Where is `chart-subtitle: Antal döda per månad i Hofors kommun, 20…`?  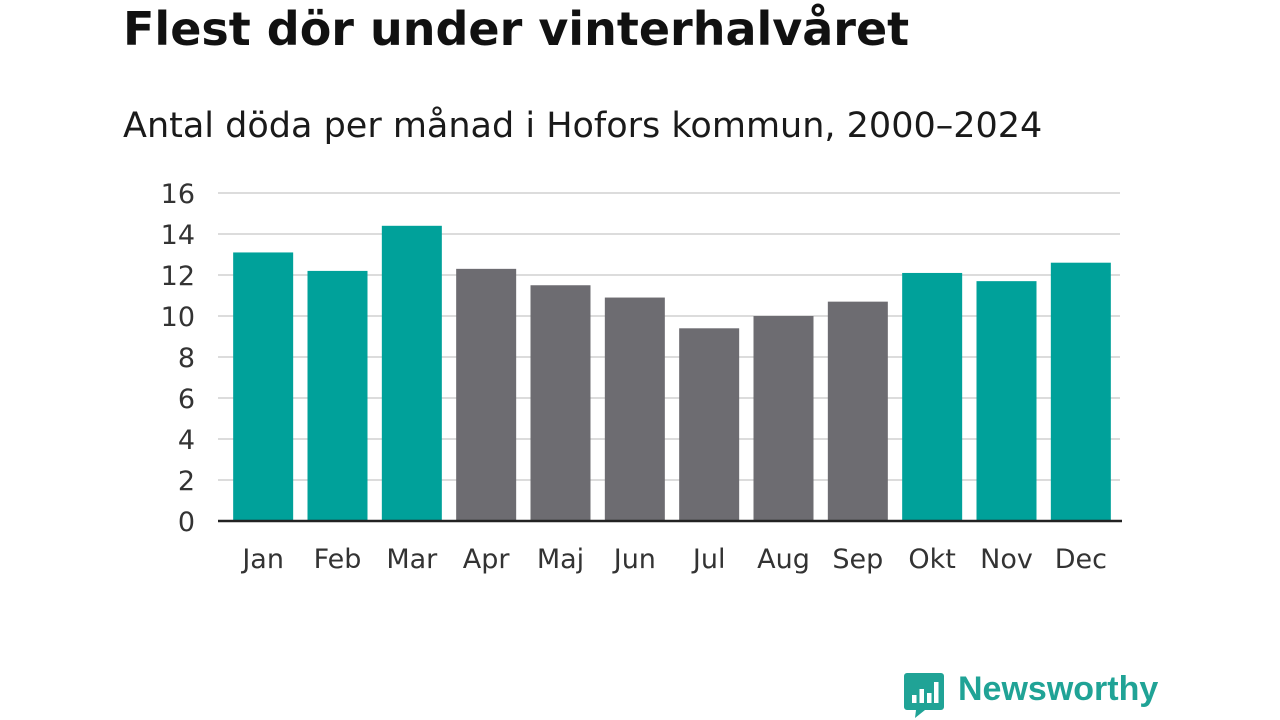 chart-subtitle: Antal döda per månad i Hofors kommun, 20… is located at coordinates (583, 126).